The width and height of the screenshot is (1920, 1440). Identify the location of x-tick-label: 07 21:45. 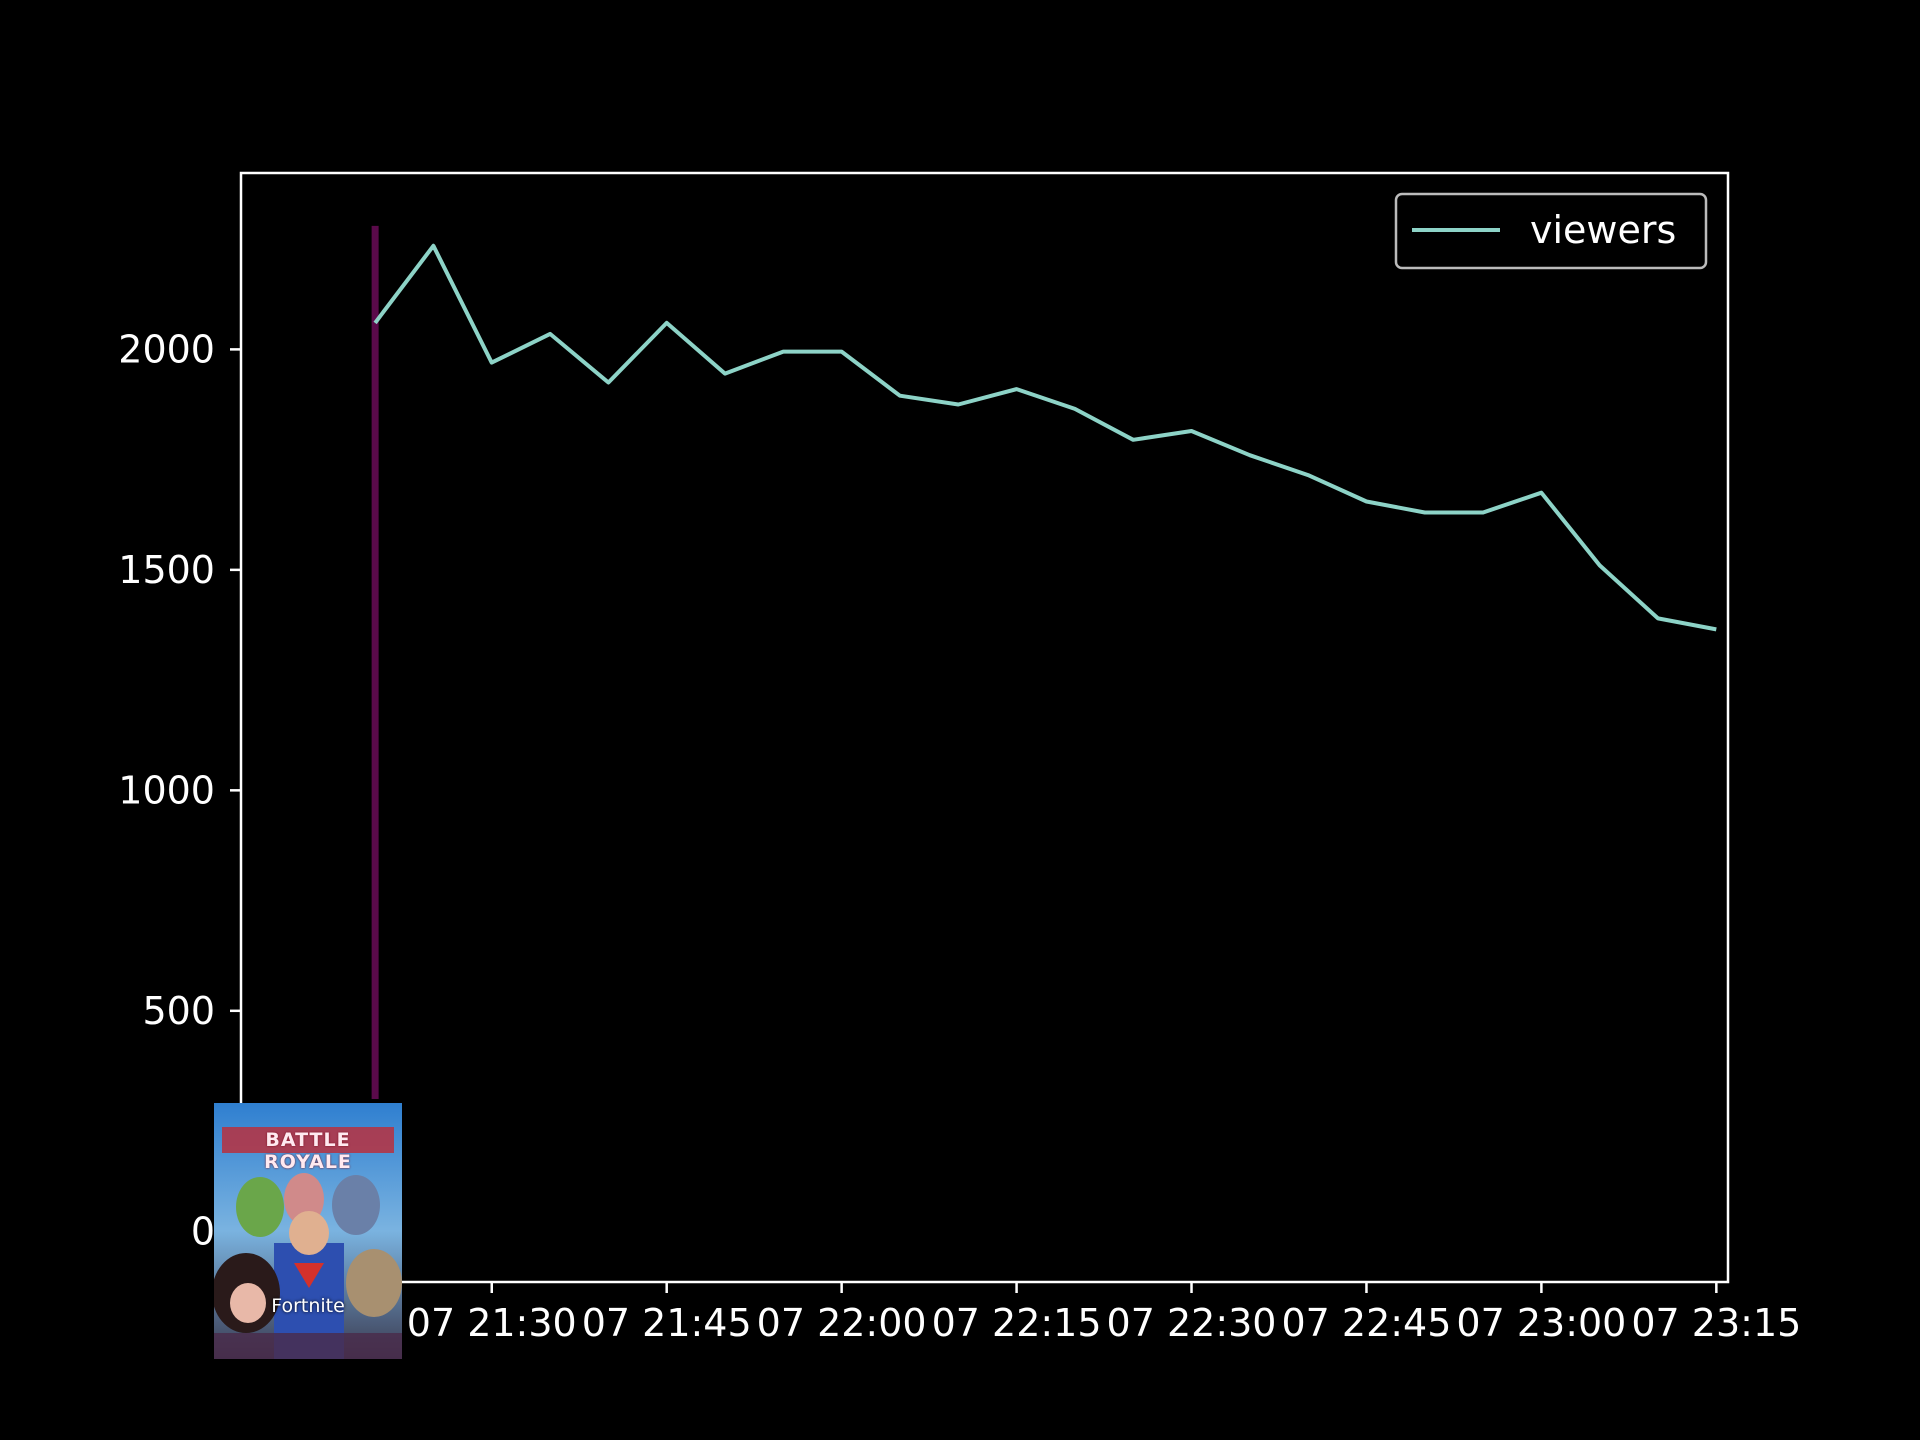
(667, 1323).